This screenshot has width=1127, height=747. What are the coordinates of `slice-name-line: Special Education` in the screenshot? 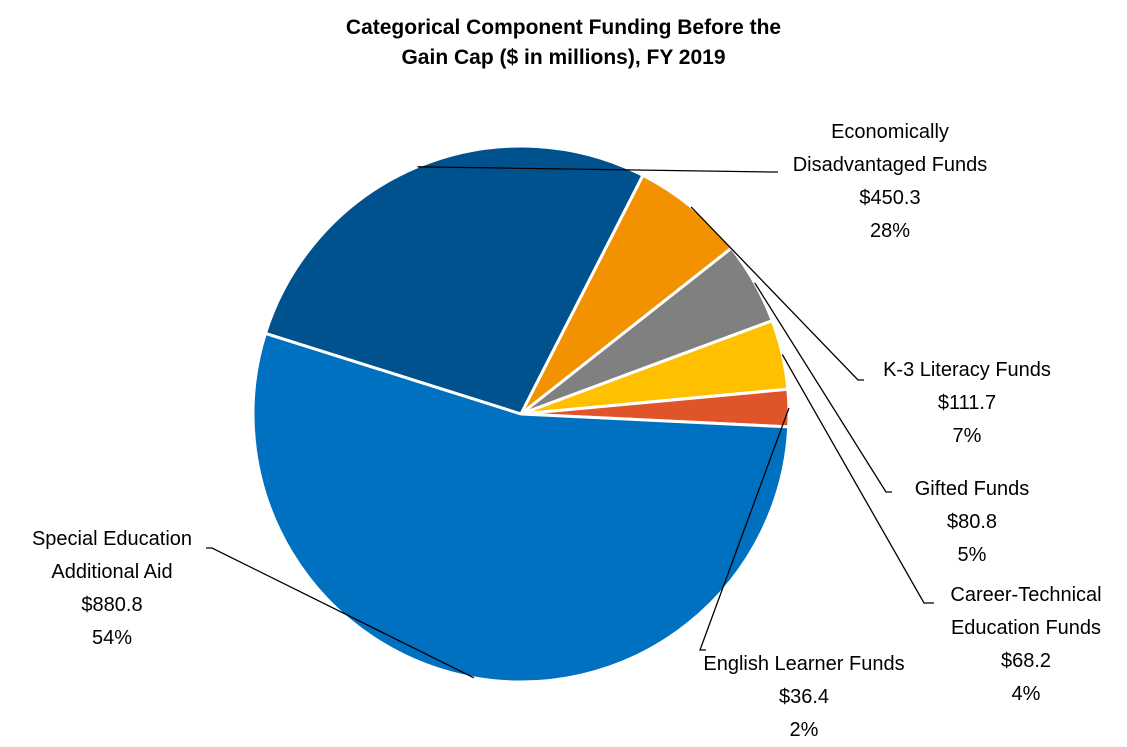 It's located at (112, 539).